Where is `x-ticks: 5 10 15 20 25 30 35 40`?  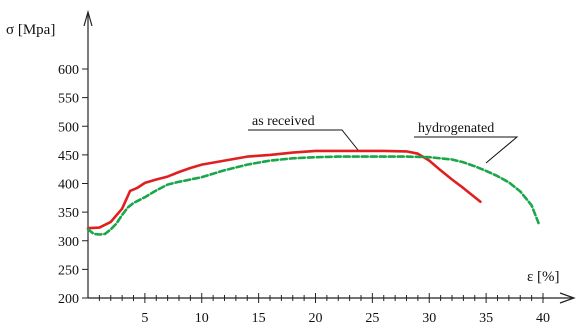 x-ticks: 5 10 15 20 25 30 35 40 is located at coordinates (324, 309).